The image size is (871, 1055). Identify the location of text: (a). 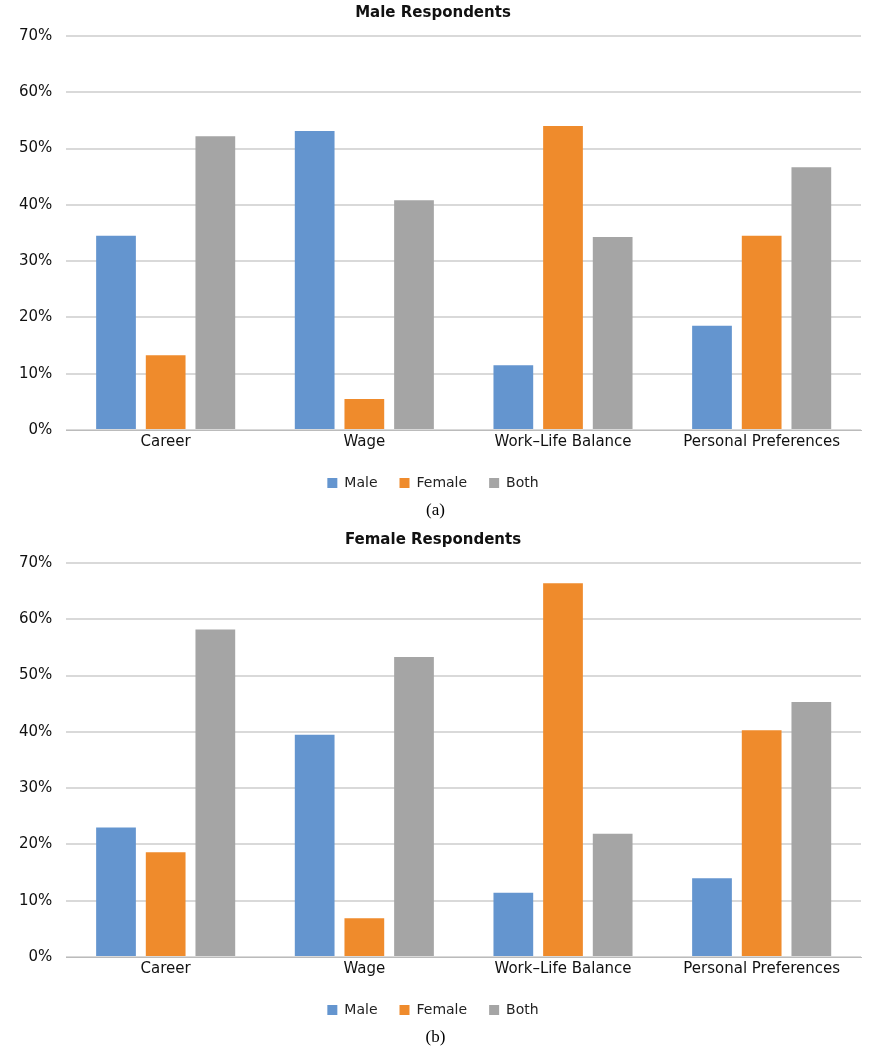
(435, 510).